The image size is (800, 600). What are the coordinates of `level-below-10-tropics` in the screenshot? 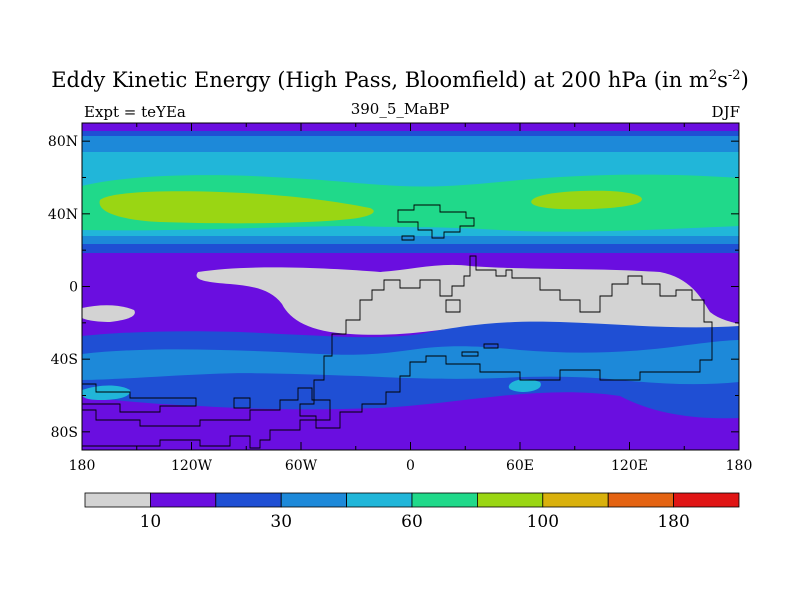 It's located at (467, 299).